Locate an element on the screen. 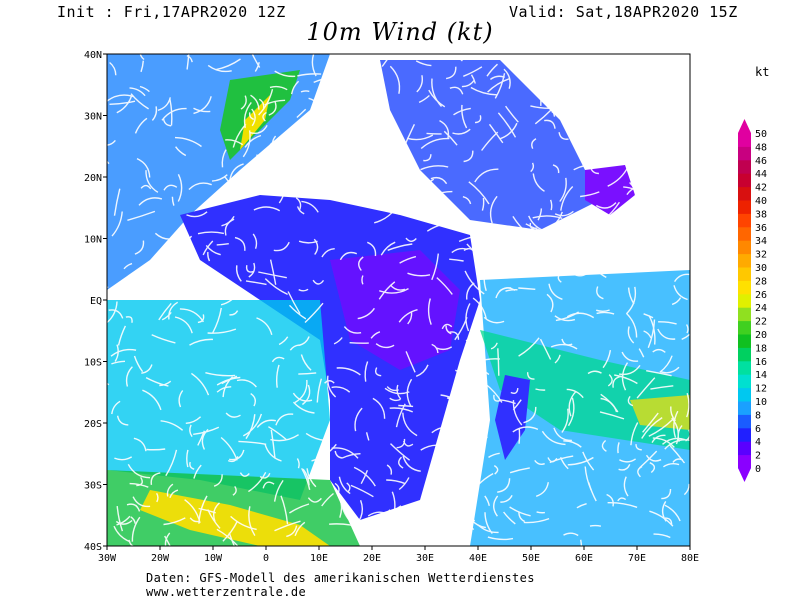 This screenshot has height=600, width=800. colorbar-level-label: 36 is located at coordinates (761, 228).